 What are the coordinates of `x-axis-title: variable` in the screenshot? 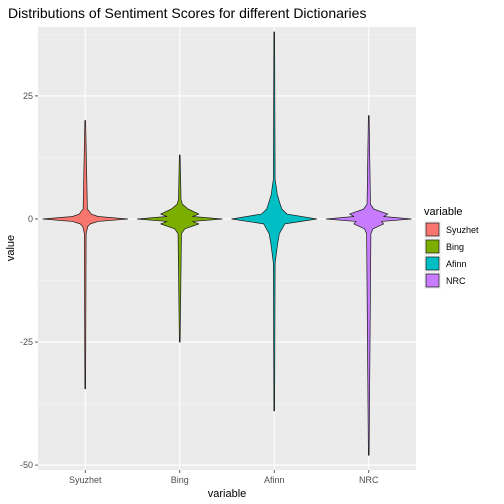 It's located at (227, 494).